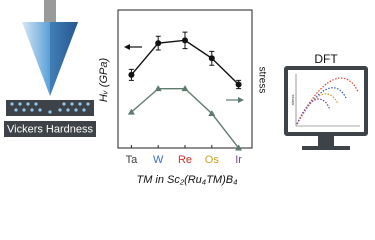  I want to click on y2-axis-label: stress, so click(261, 80).